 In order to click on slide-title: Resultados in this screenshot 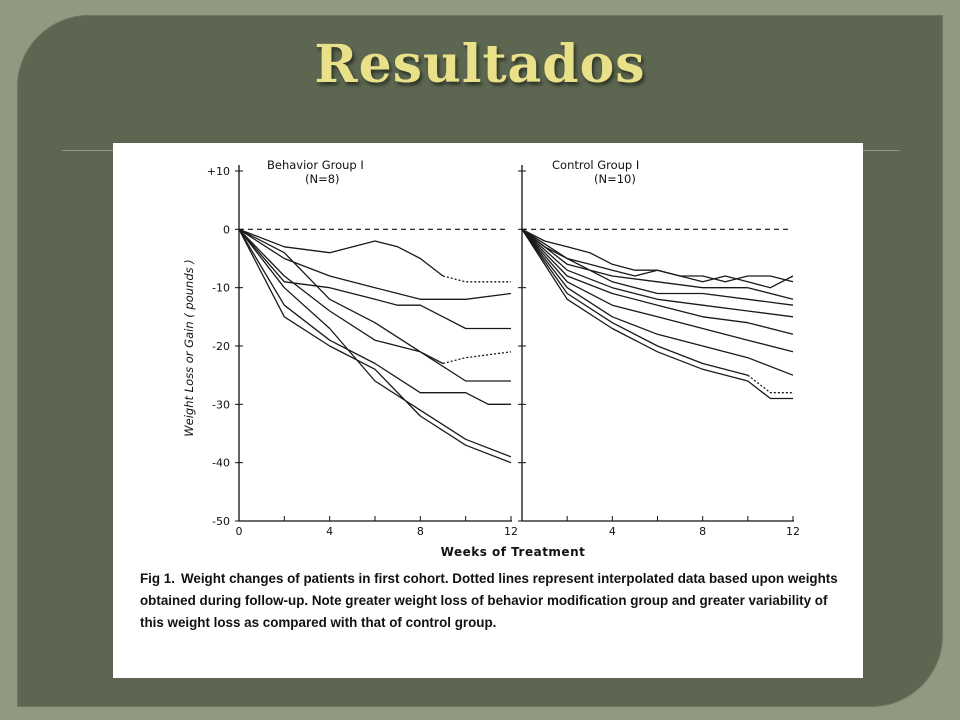, I will do `click(480, 64)`.